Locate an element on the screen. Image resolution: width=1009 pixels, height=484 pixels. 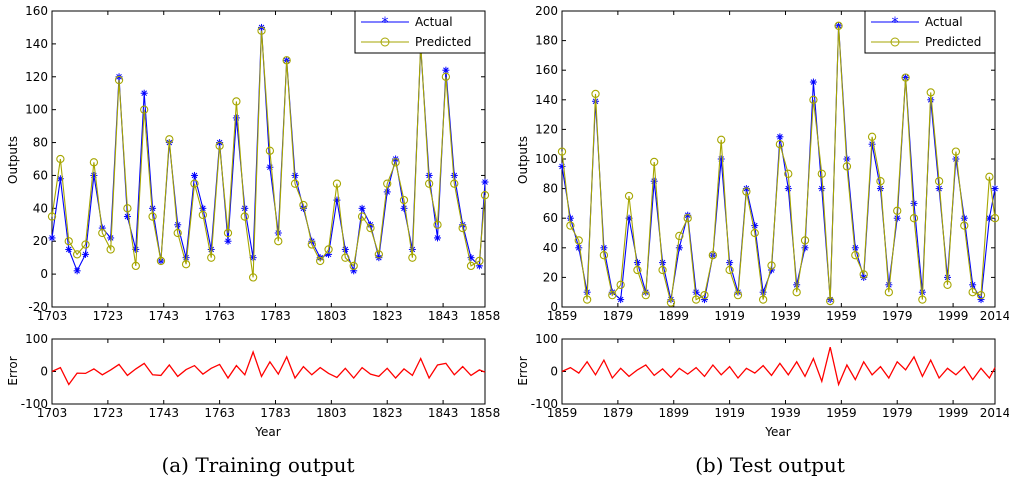
legend-b-main: * Actual Predicted is located at coordinates (930, 32).